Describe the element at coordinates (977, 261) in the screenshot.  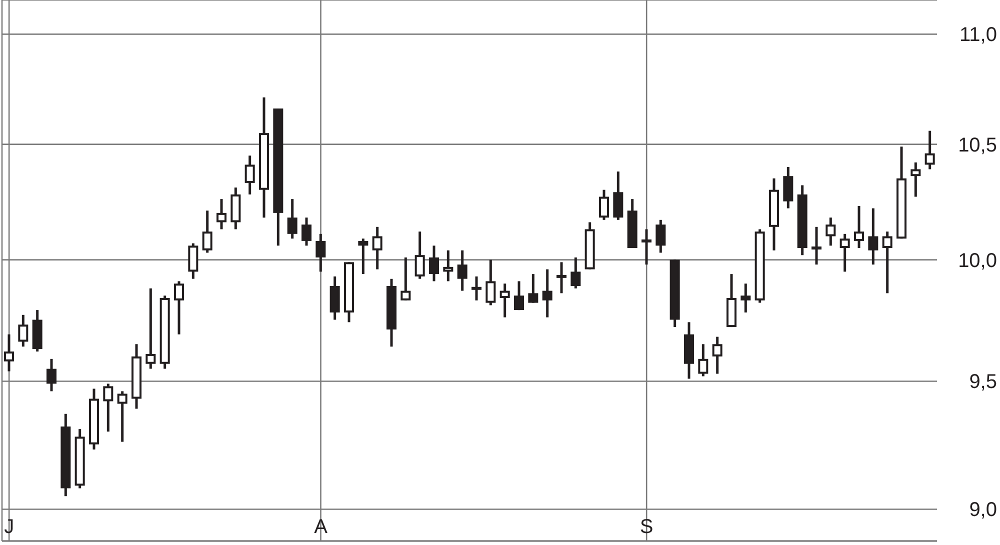
I see `y-tick-label: 10,0` at that location.